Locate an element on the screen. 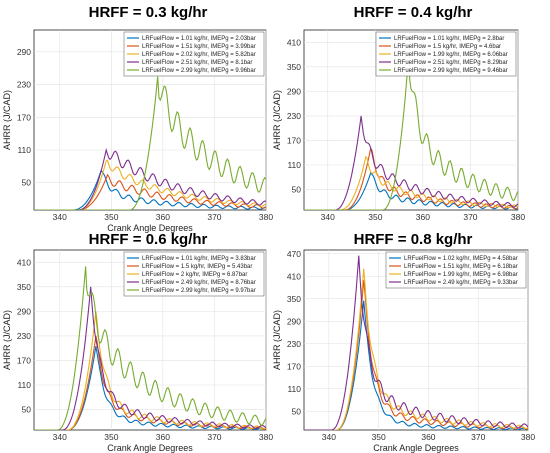  legend-entry: LRFuelFlow = 1.01 kg/hr, IMEPg = 3.83bar is located at coordinates (199, 259).